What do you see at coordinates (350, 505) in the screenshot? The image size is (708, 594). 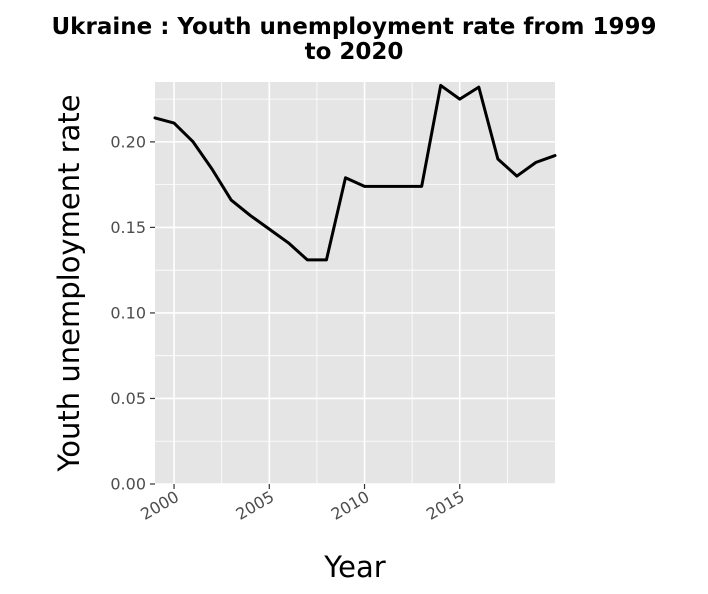 I see `x-tick-label: 2010` at bounding box center [350, 505].